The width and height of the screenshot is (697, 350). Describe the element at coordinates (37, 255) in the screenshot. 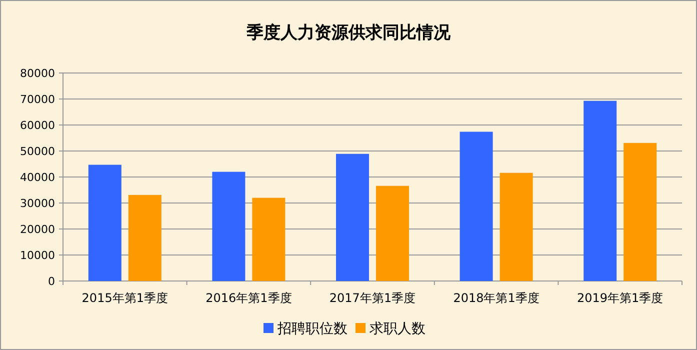

I see `y-tick-label: 10000` at that location.